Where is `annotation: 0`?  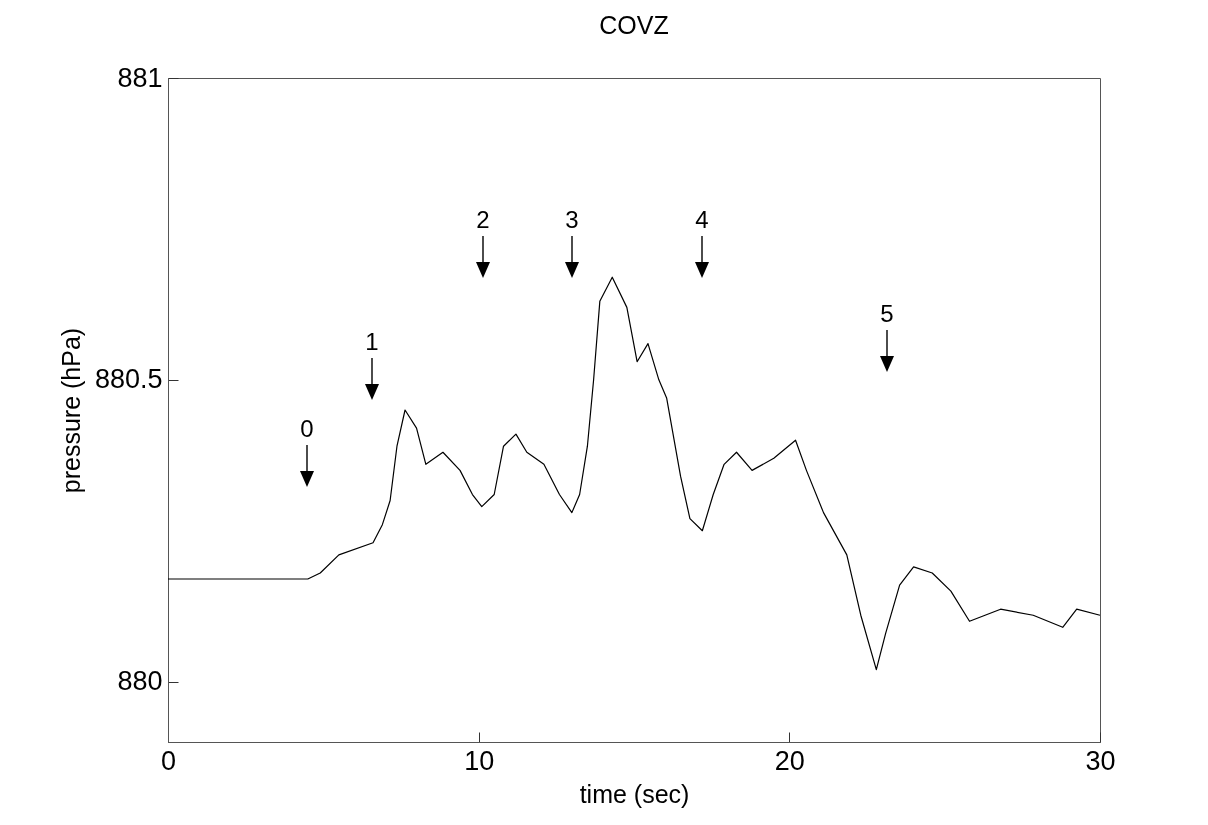 annotation: 0 is located at coordinates (307, 428).